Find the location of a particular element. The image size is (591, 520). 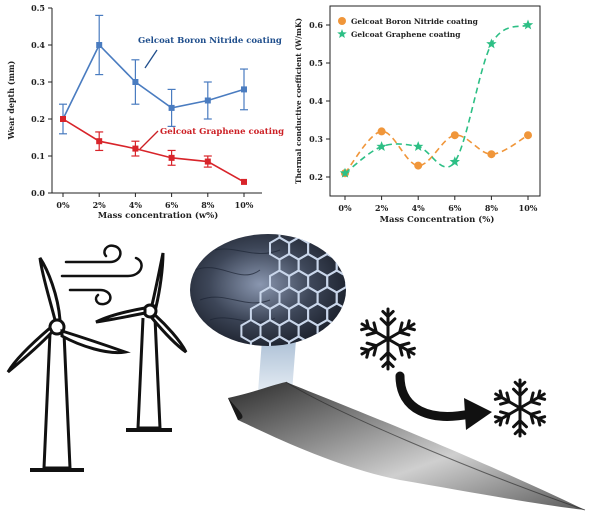

series-label-pointer-graphene is located at coordinates (149, 140).